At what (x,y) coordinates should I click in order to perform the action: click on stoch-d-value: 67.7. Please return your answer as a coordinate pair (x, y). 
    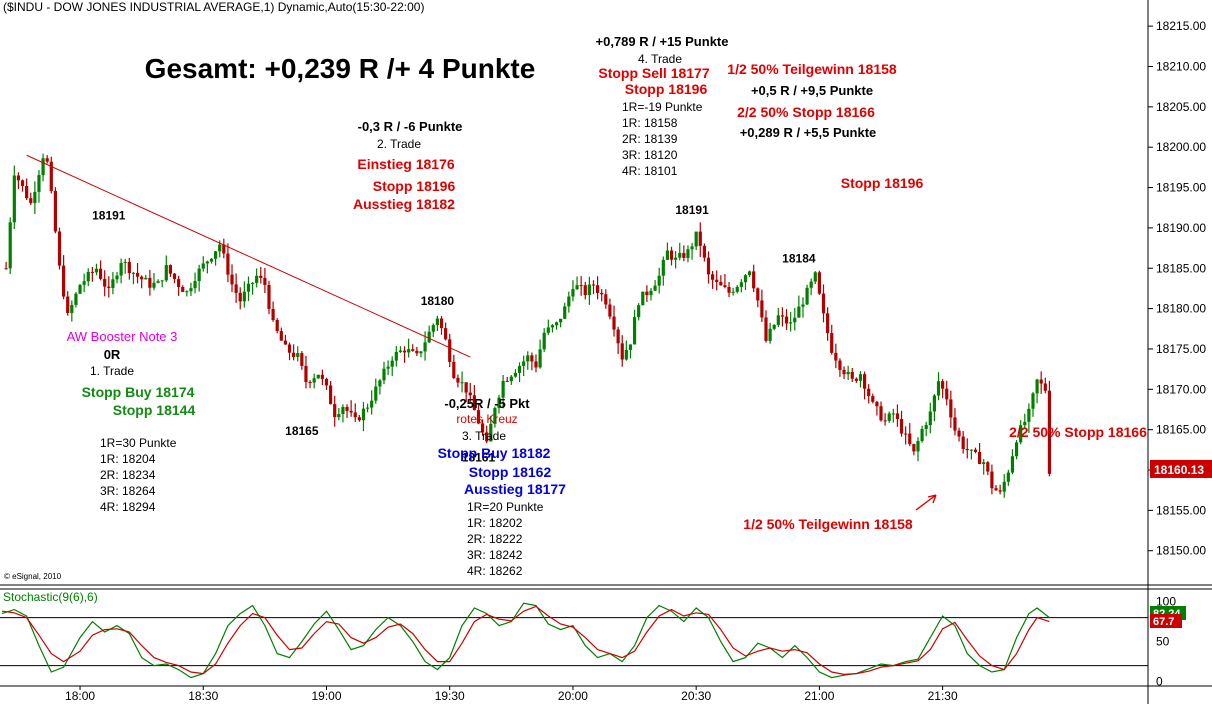
    Looking at the image, I should click on (1163, 622).